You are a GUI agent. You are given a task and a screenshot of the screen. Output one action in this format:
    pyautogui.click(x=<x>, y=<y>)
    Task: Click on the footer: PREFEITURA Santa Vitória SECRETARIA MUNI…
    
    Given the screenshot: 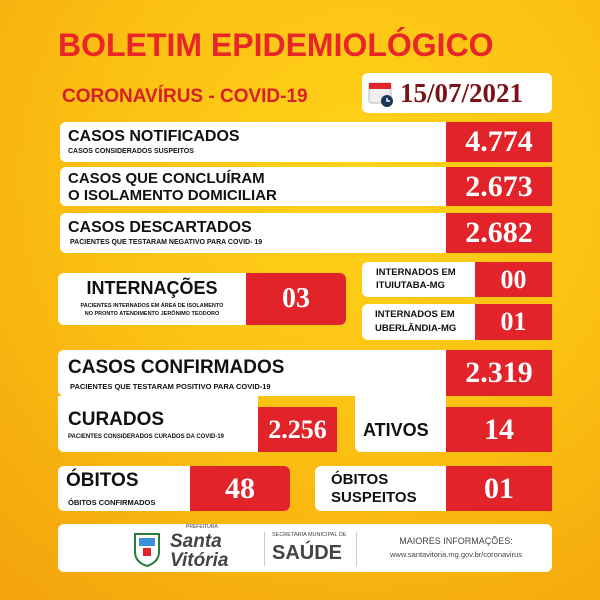 What is the action you would take?
    pyautogui.click(x=305, y=548)
    